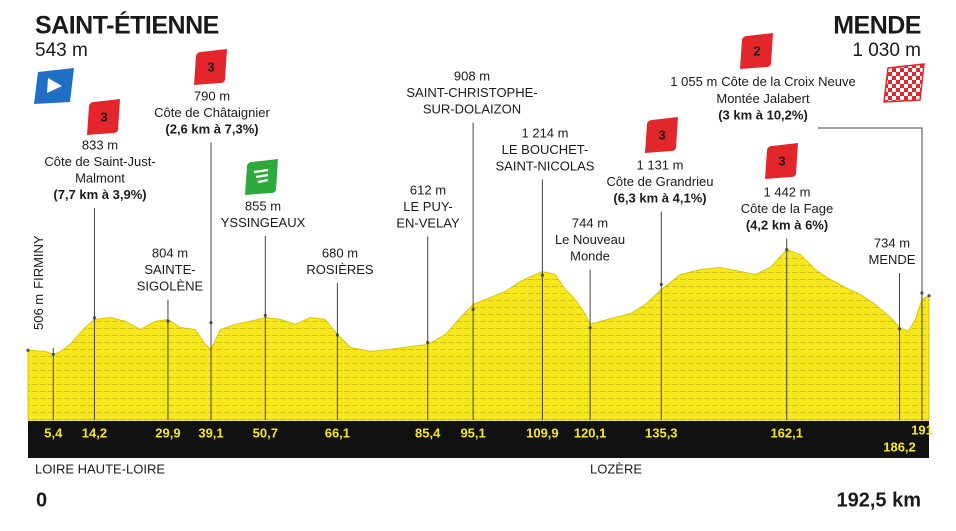  Describe the element at coordinates (788, 81) in the screenshot. I see `waypoint-name: Côte de la Croix Neuve` at that location.